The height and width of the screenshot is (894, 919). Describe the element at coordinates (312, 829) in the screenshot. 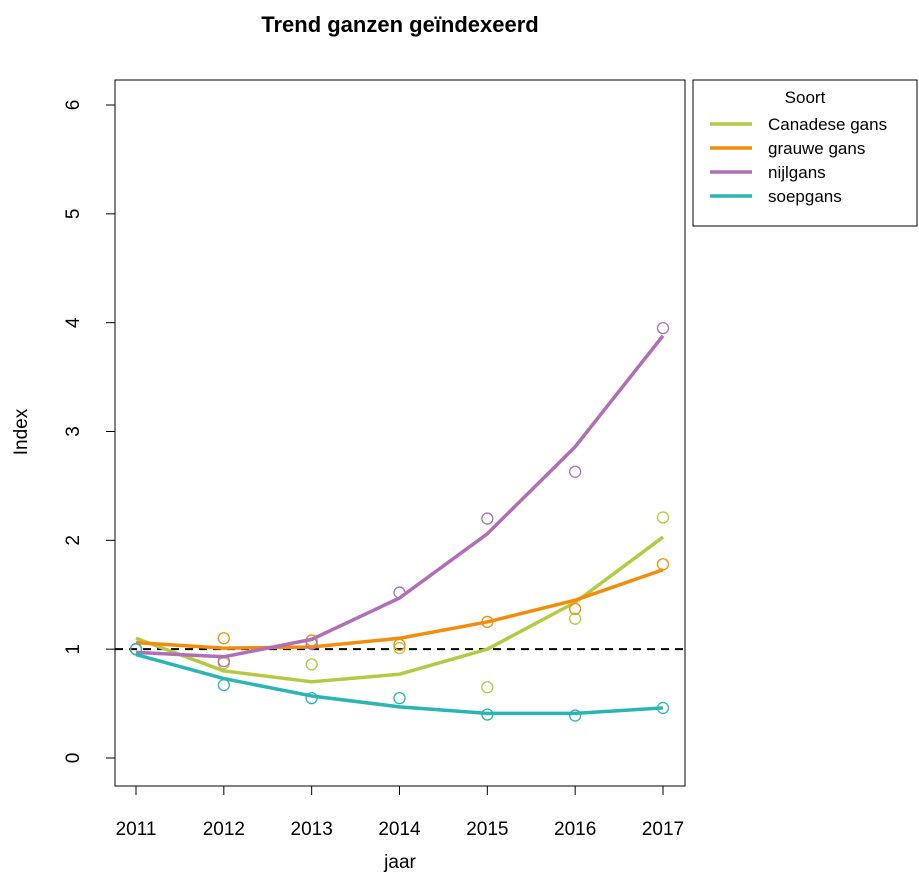

I see `x-tick-label: 2013` at that location.